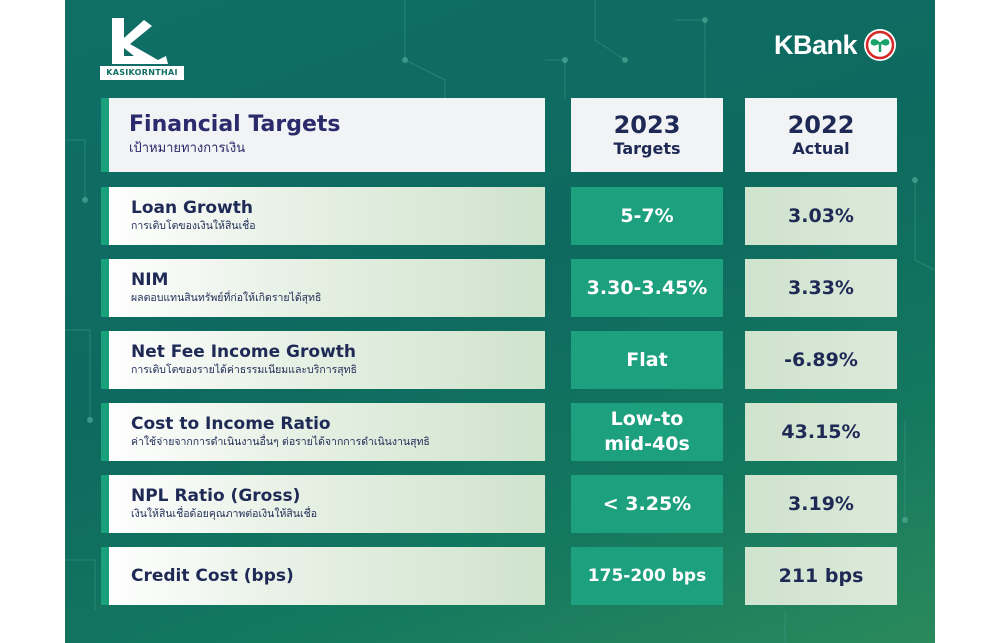  What do you see at coordinates (231, 424) in the screenshot?
I see `metric-name: Cost to Income Ratio` at bounding box center [231, 424].